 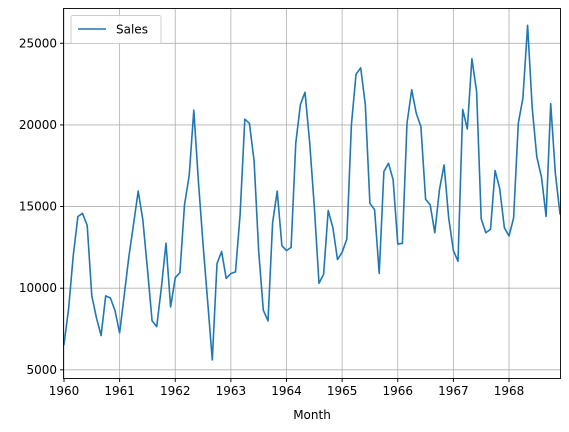 What do you see at coordinates (231, 391) in the screenshot?
I see `x-tick-label: 1963` at bounding box center [231, 391].